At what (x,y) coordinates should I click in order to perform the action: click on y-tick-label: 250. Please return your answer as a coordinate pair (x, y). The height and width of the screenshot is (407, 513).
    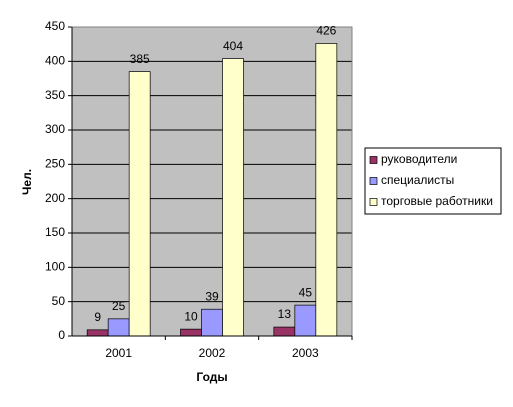
    Looking at the image, I should click on (55, 164).